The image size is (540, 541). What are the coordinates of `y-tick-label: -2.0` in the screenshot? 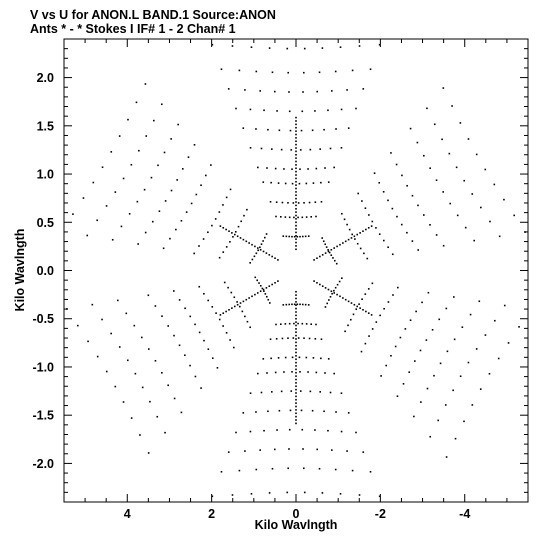 It's located at (43, 464).